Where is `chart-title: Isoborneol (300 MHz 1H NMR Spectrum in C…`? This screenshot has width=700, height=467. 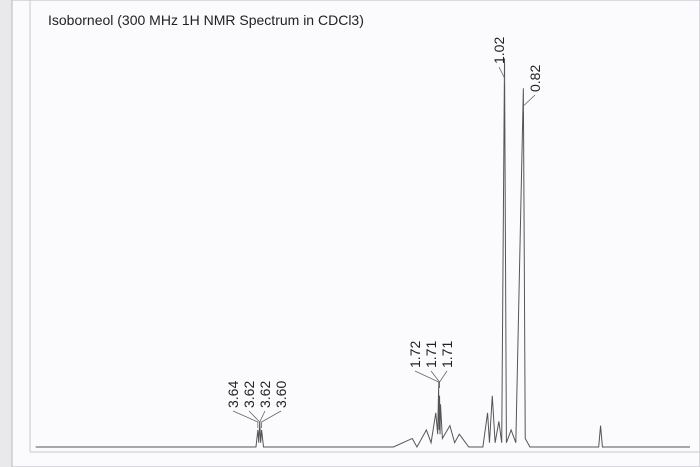 chart-title: Isoborneol (300 MHz 1H NMR Spectrum in C… is located at coordinates (206, 20).